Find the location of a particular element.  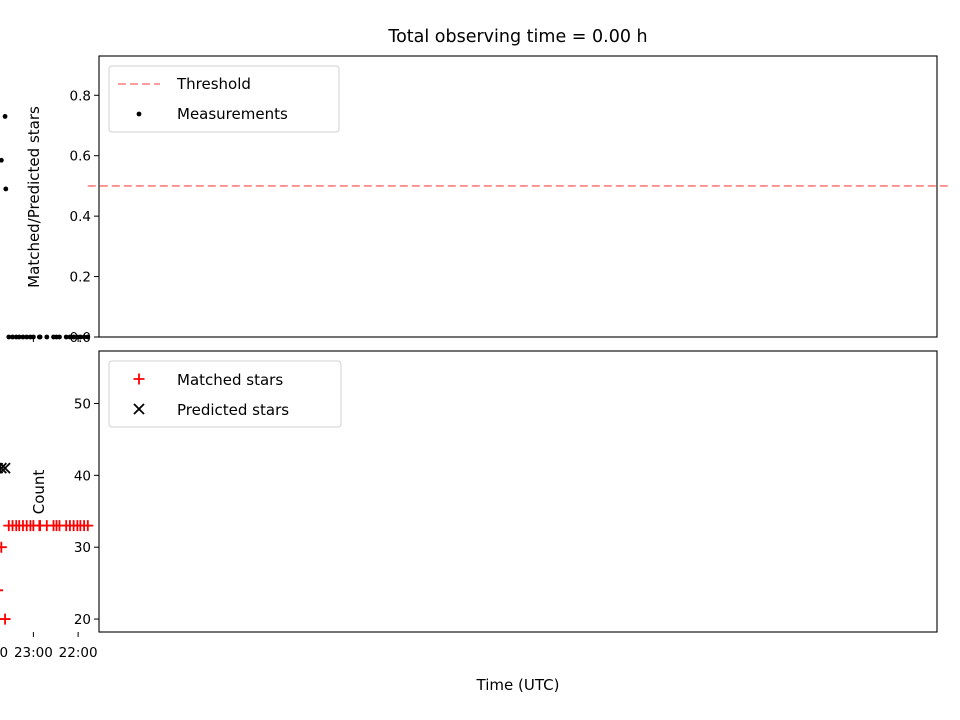

legend-measurements-swatch is located at coordinates (139, 114).